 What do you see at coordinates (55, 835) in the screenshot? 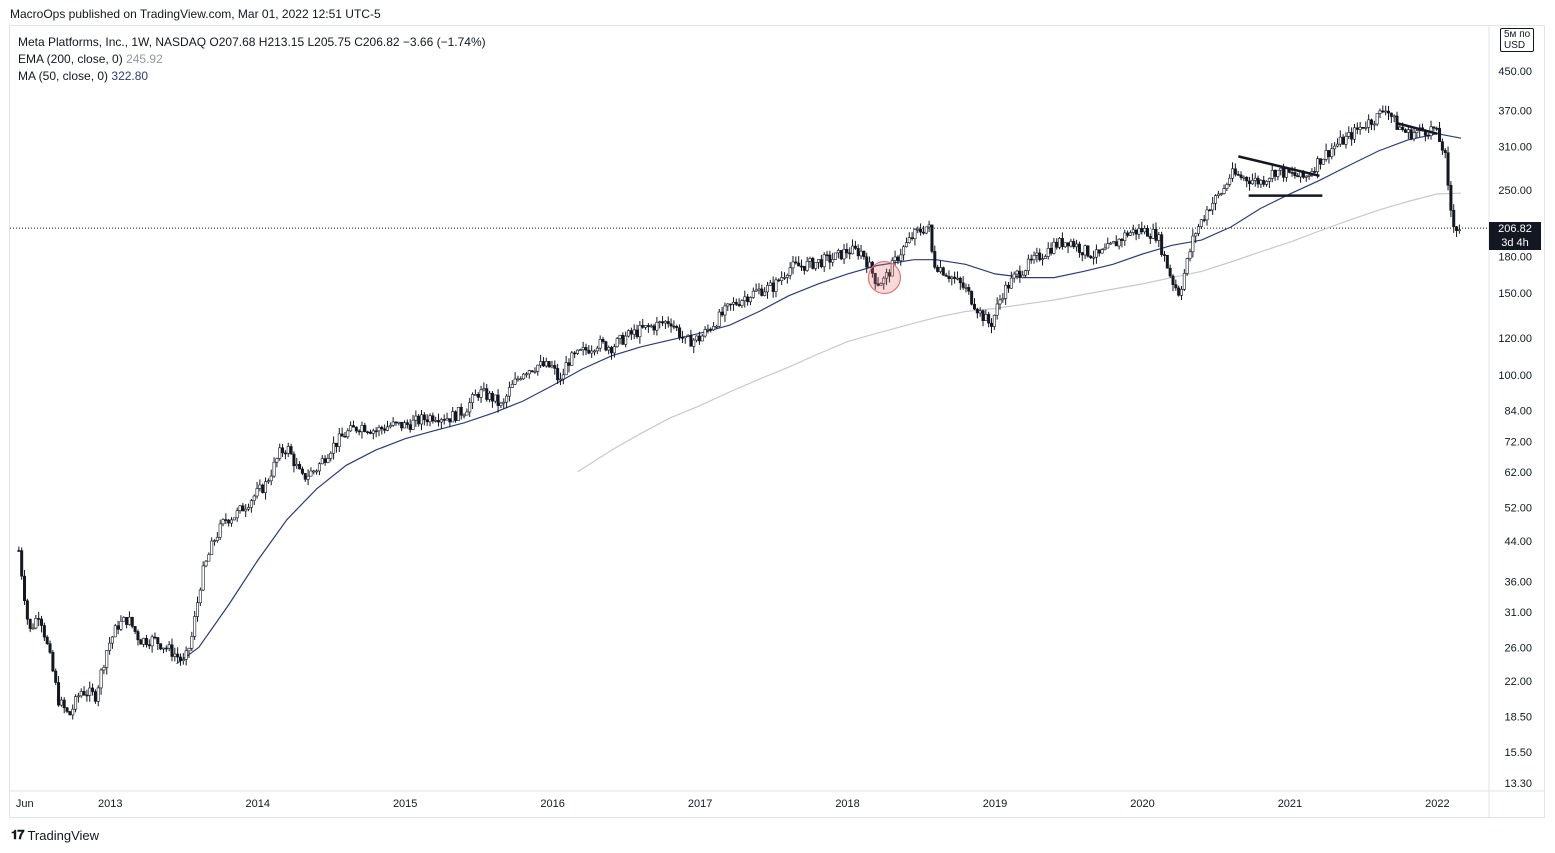
I see `tradingview-brand: 𝟏𝟕 TradingView` at bounding box center [55, 835].